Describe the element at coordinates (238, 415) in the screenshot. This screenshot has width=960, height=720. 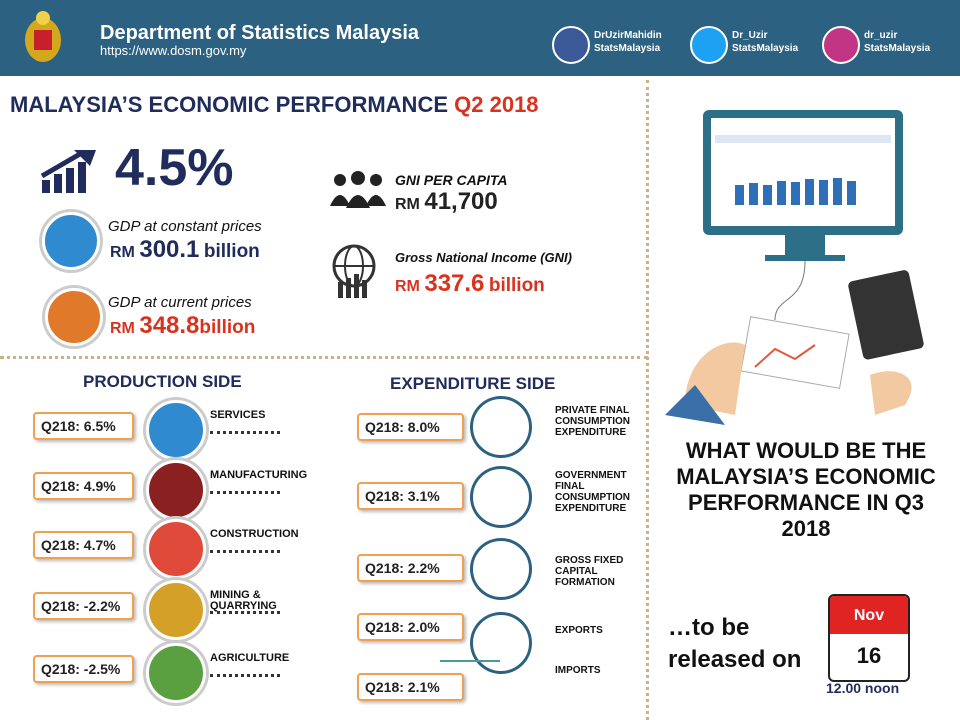
I see `sector-label: SERVICES` at that location.